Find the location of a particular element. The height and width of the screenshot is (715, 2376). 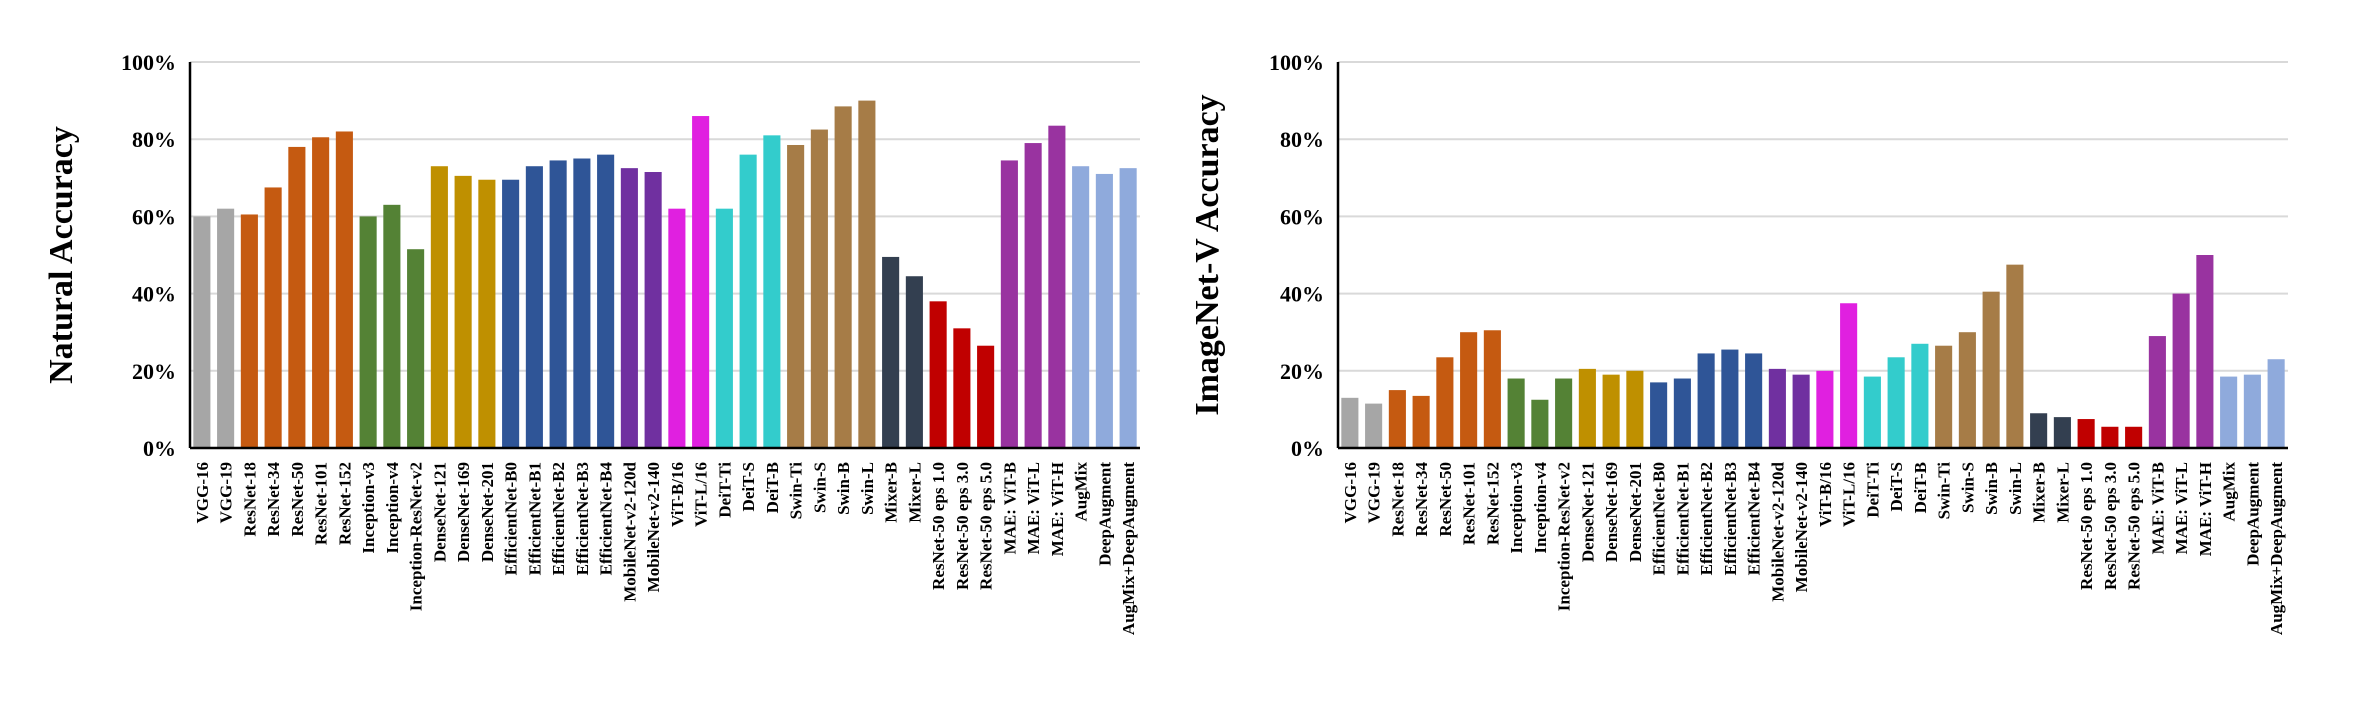

x-tick-label: VGG-16 is located at coordinates (202, 492).